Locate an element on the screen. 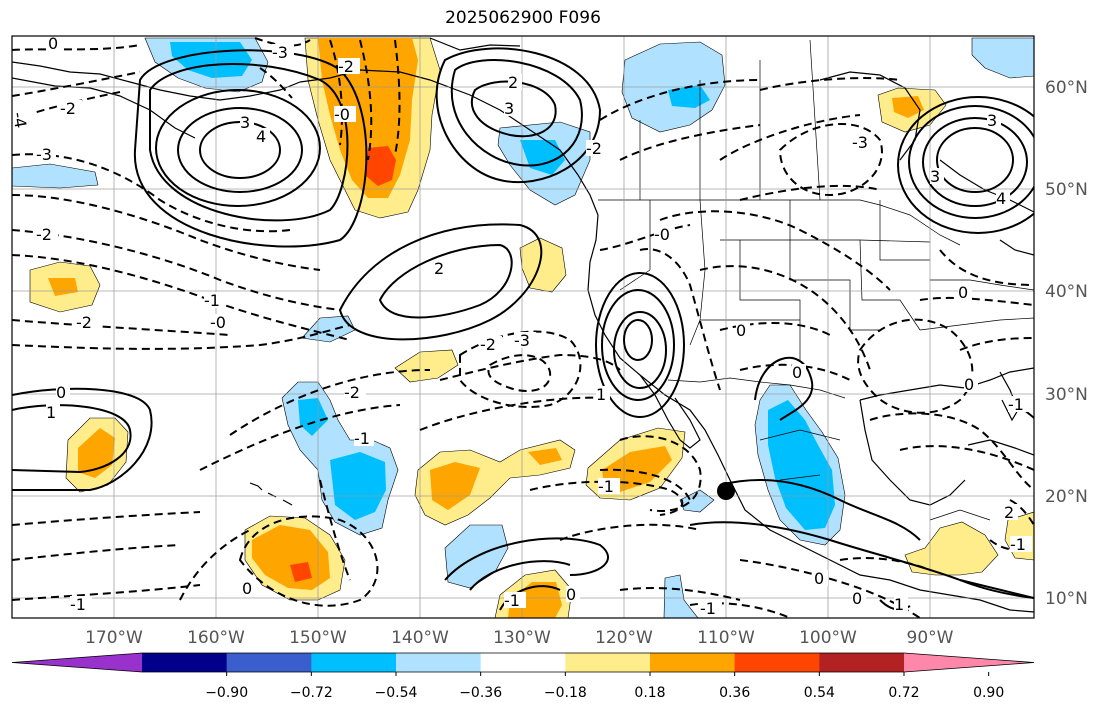  lon-label: 160°W is located at coordinates (216, 638).